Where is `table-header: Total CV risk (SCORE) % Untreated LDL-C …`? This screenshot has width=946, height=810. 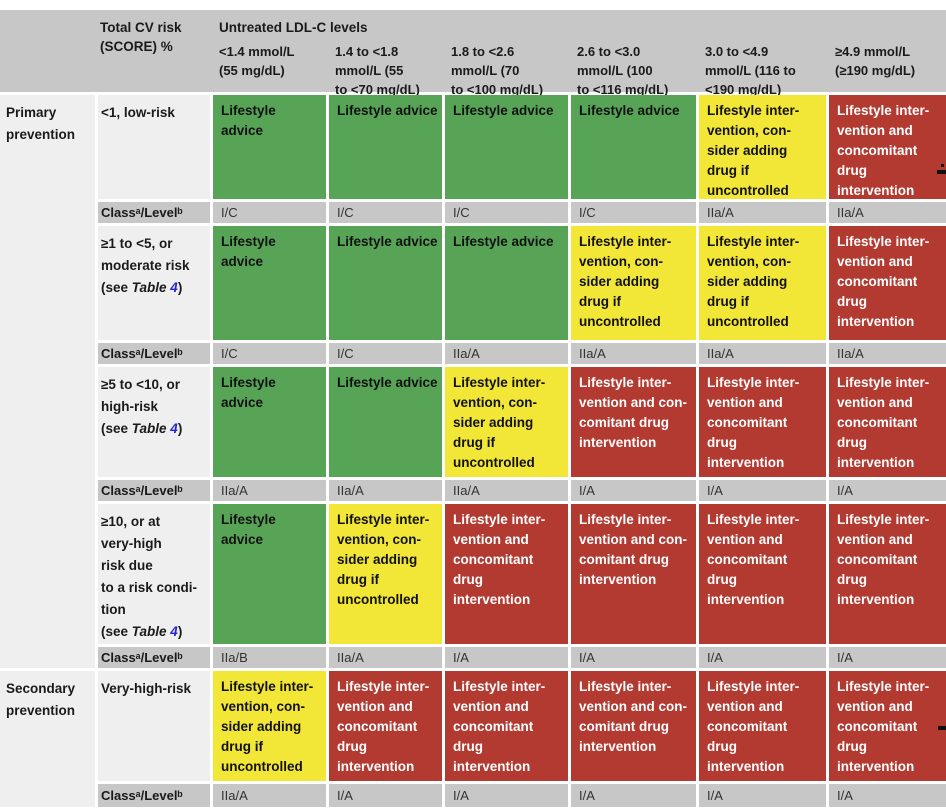
table-header: Total CV risk (SCORE) % Untreated LDL-C … is located at coordinates (473, 53).